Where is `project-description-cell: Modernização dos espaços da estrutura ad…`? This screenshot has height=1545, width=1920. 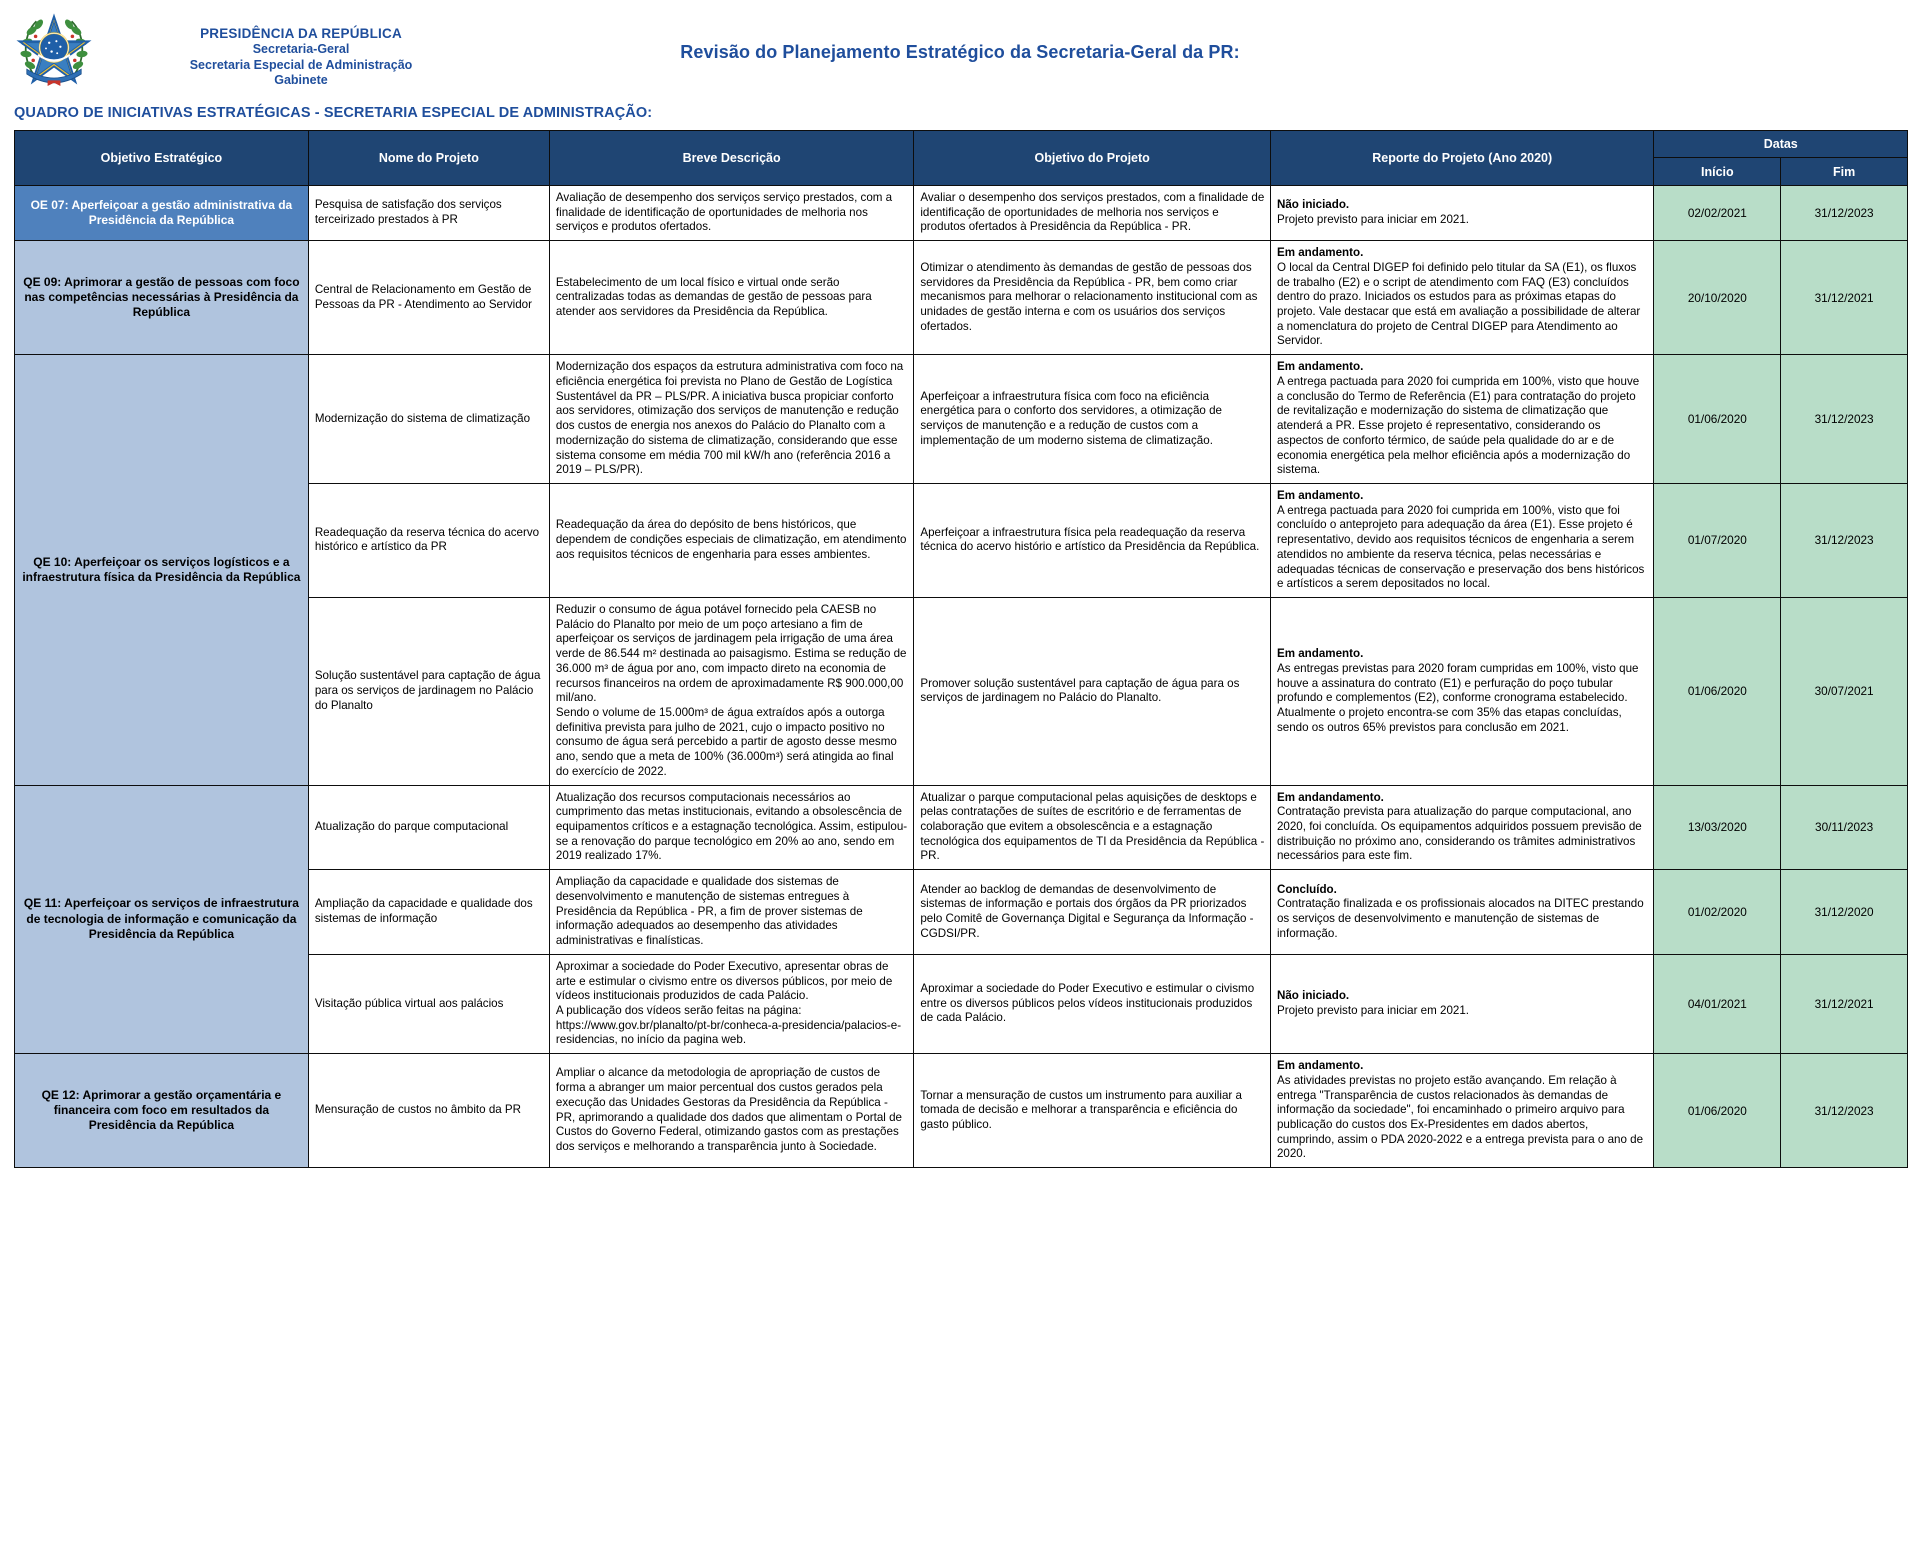
project-description-cell: Modernização dos espaços da estrutura ad… is located at coordinates (731, 419).